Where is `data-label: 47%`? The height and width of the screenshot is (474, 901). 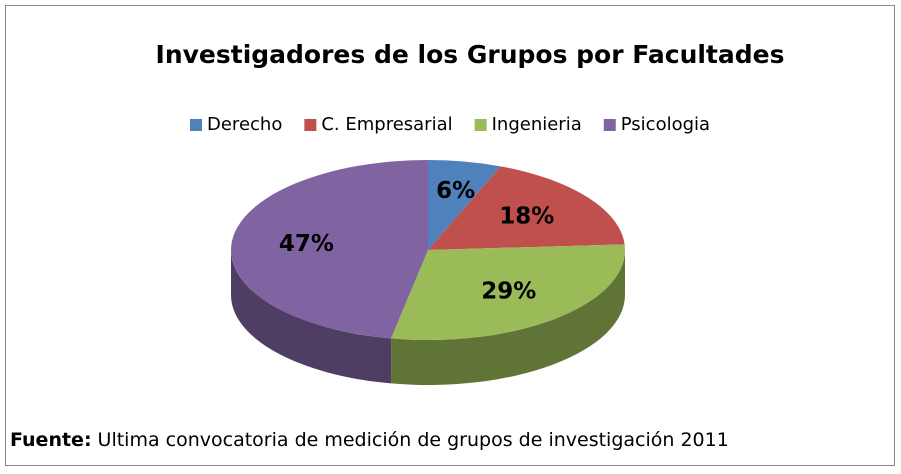 data-label: 47% is located at coordinates (306, 244).